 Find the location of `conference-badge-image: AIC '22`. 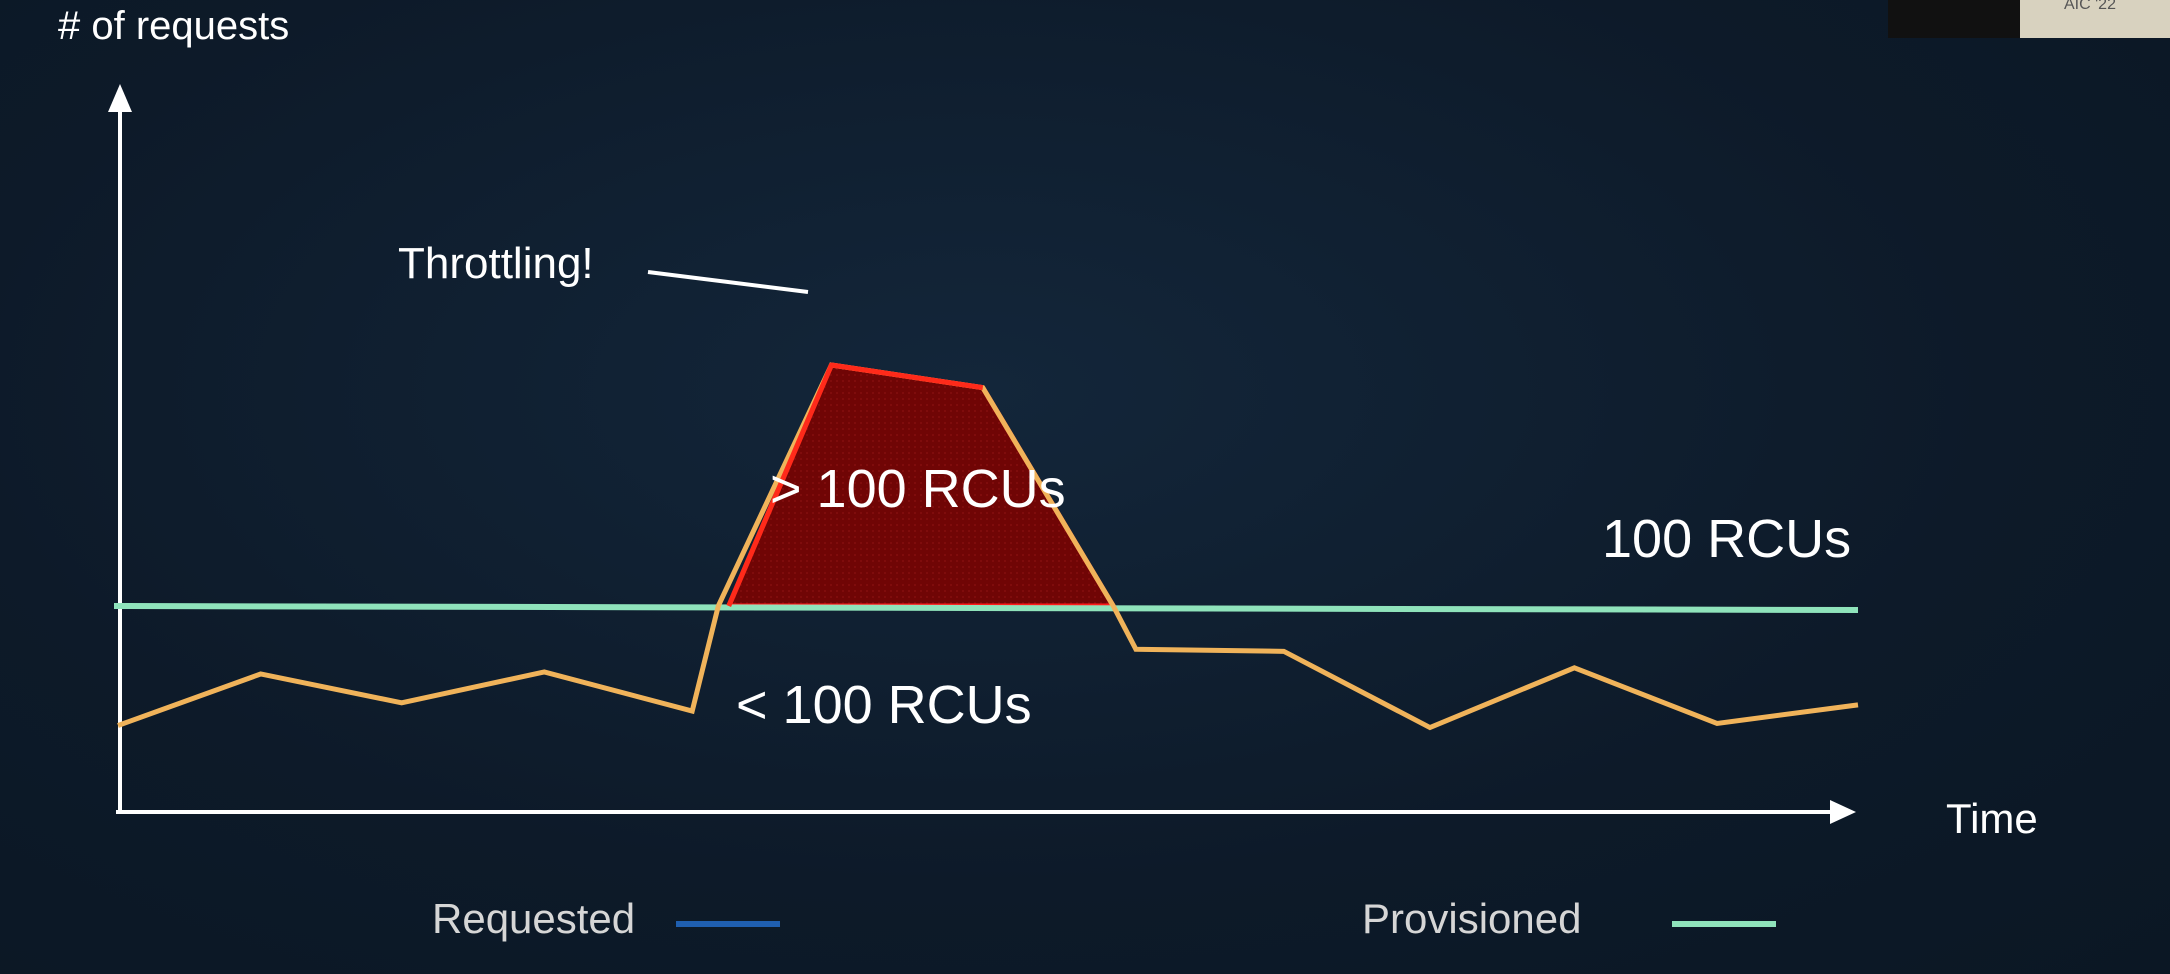

conference-badge-image: AIC '22 is located at coordinates (2095, 19).